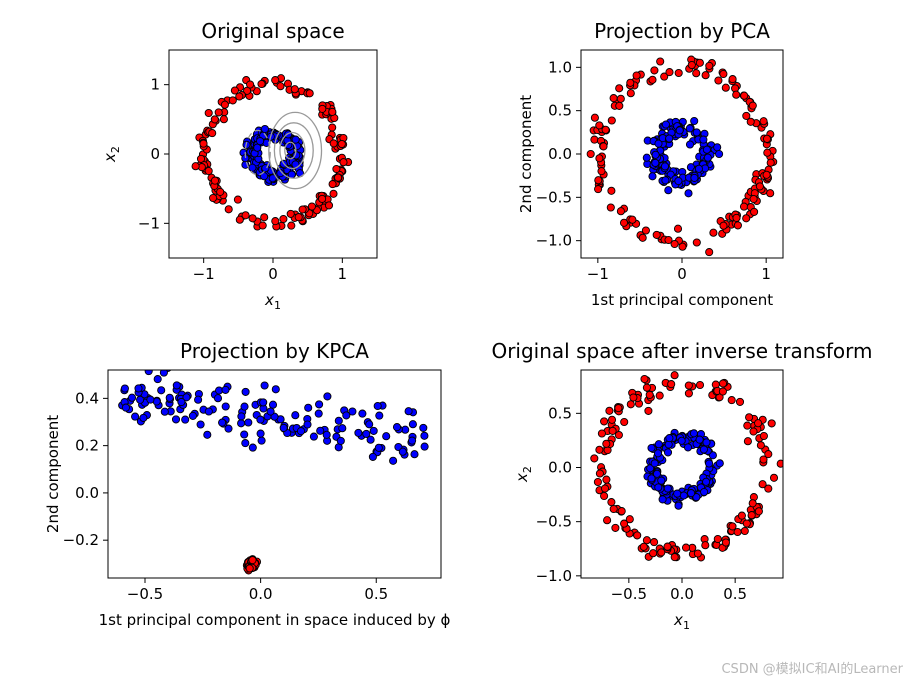  I want to click on kpca-axes-frame, so click(274, 474).